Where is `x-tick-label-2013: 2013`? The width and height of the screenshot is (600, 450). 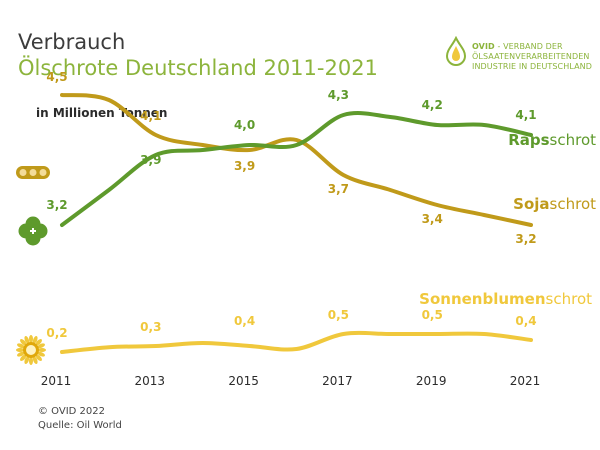 x-tick-label-2013: 2013 is located at coordinates (150, 381).